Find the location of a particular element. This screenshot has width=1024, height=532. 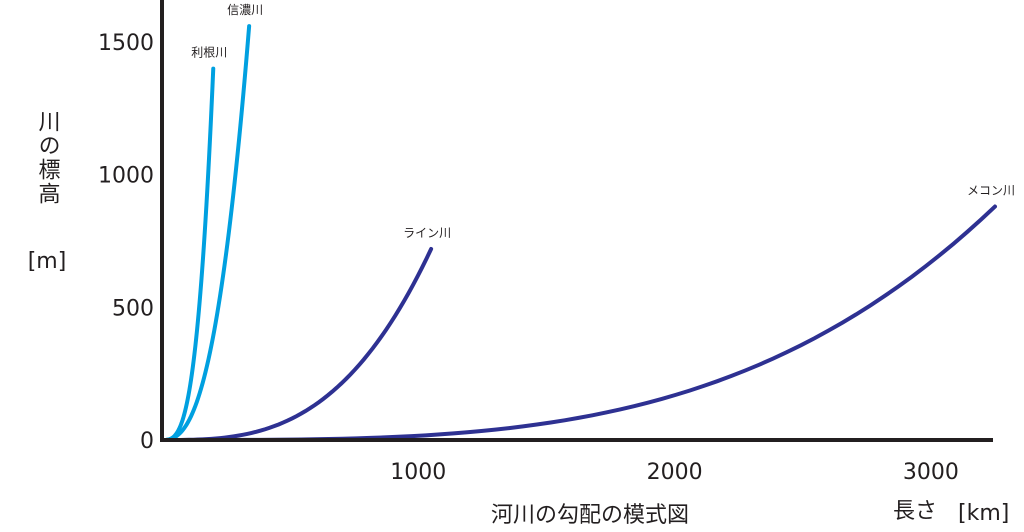

y-tick-label-1500: 1500 is located at coordinates (126, 43).